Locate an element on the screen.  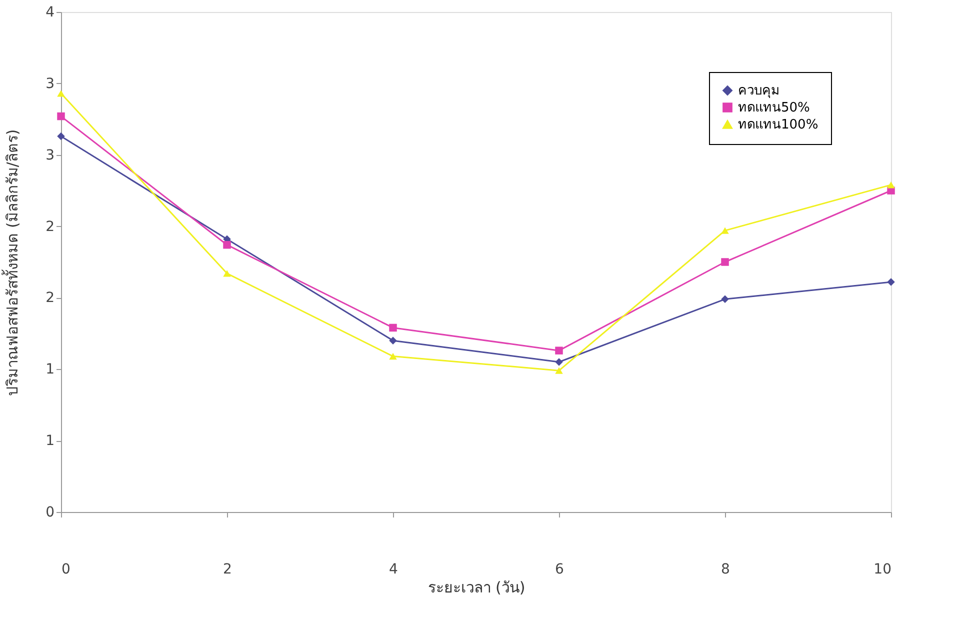
y-tick-label: 4 is located at coordinates (50, 12).